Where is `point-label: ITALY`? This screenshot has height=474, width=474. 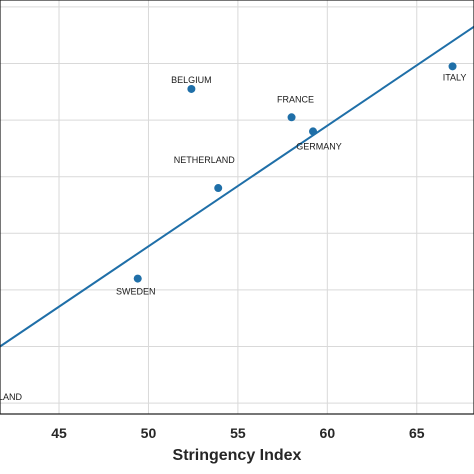
point-label: ITALY is located at coordinates (455, 77).